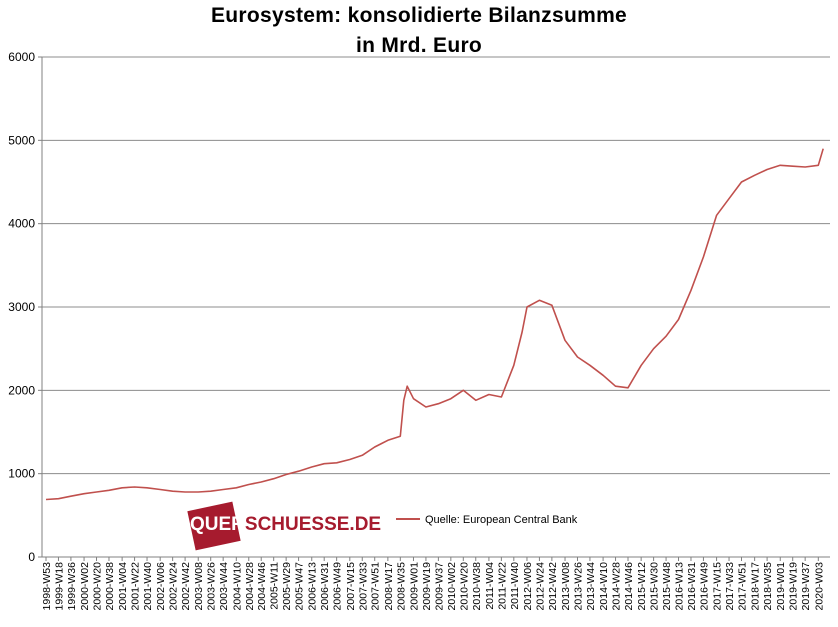  I want to click on x-tick-label: 2002-W06, so click(161, 586).